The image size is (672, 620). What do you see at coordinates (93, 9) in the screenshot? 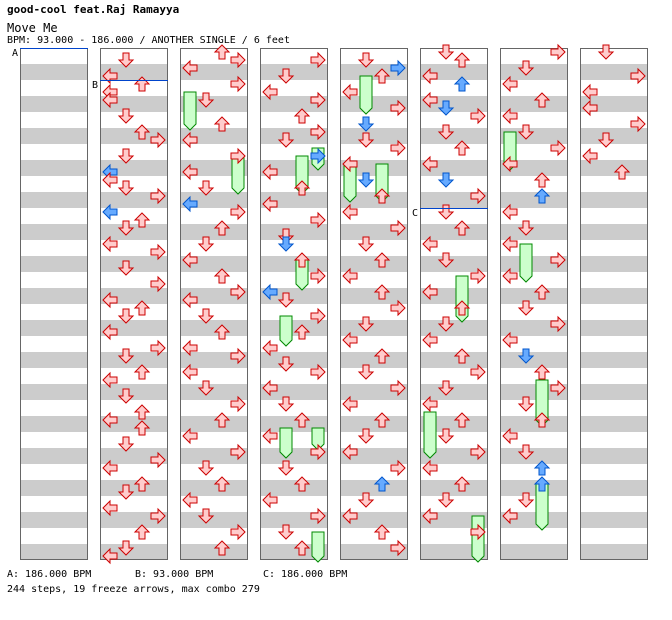
I see `song-artist: good-cool feat.Raj Ramayya` at bounding box center [93, 9].